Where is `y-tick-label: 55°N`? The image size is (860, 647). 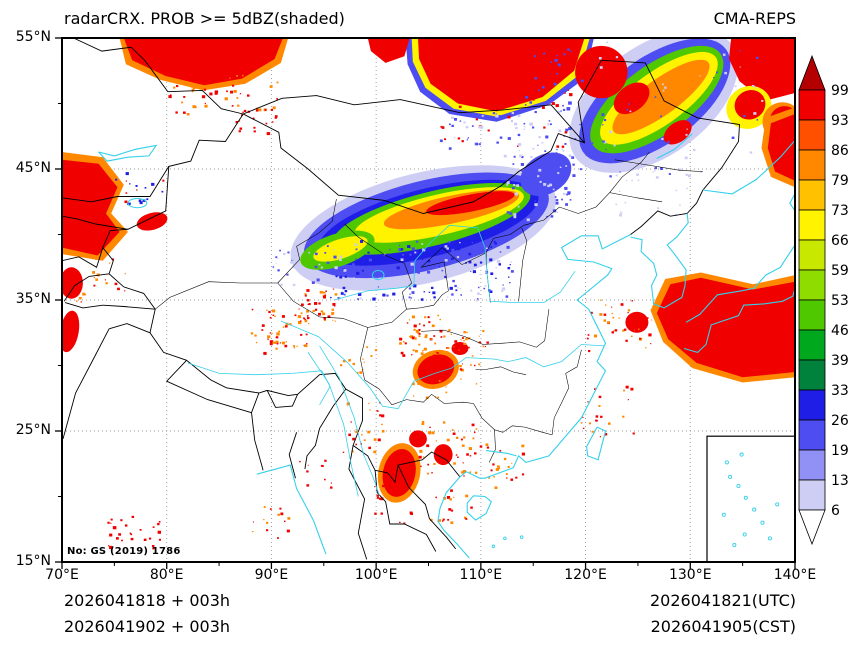 y-tick-label: 55°N is located at coordinates (33, 37).